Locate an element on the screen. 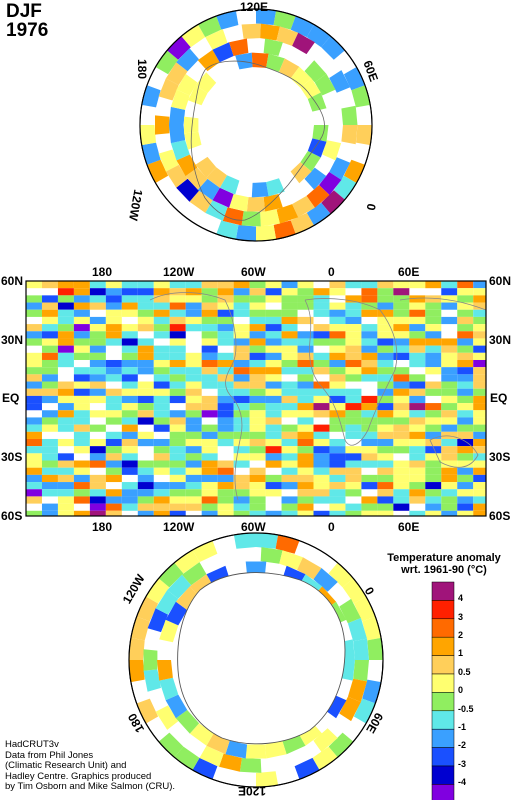 The width and height of the screenshot is (512, 800). lon-top-0: 0 is located at coordinates (331, 272).